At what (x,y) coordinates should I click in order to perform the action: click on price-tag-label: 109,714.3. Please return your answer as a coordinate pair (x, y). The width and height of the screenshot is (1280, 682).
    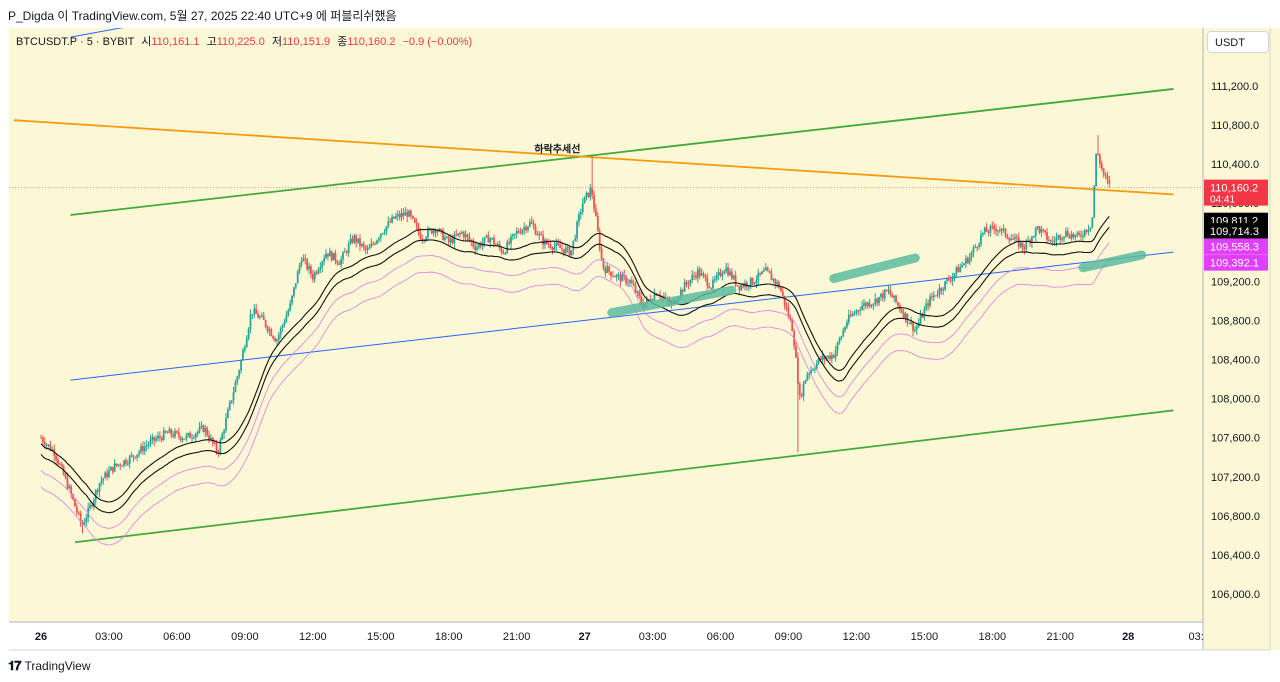
    Looking at the image, I should click on (1234, 232).